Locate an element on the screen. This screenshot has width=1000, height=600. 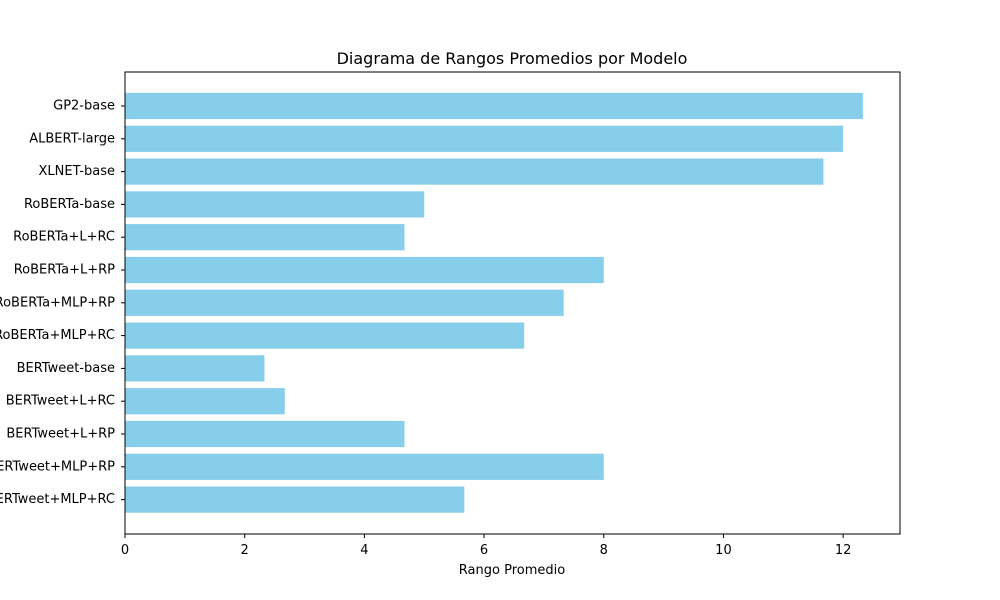
y-tick-label: RoBERTa+L+RC is located at coordinates (64, 237).